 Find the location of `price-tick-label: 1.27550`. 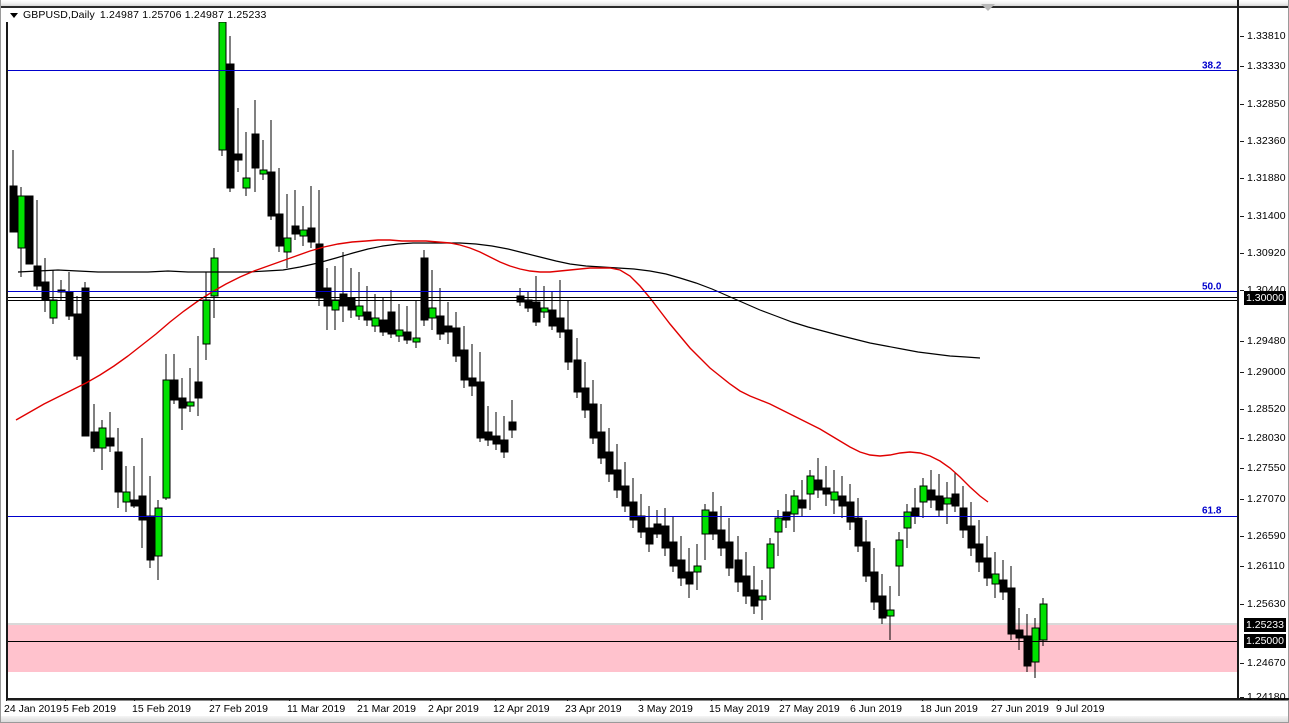

price-tick-label: 1.27550 is located at coordinates (1266, 468).